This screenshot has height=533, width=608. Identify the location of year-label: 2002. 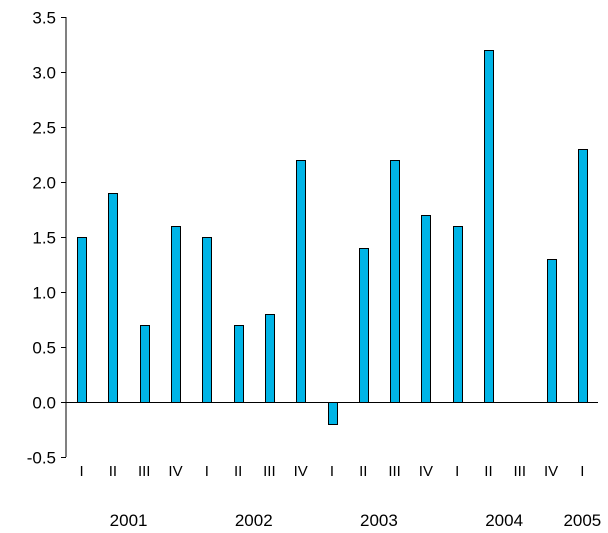
(254, 520).